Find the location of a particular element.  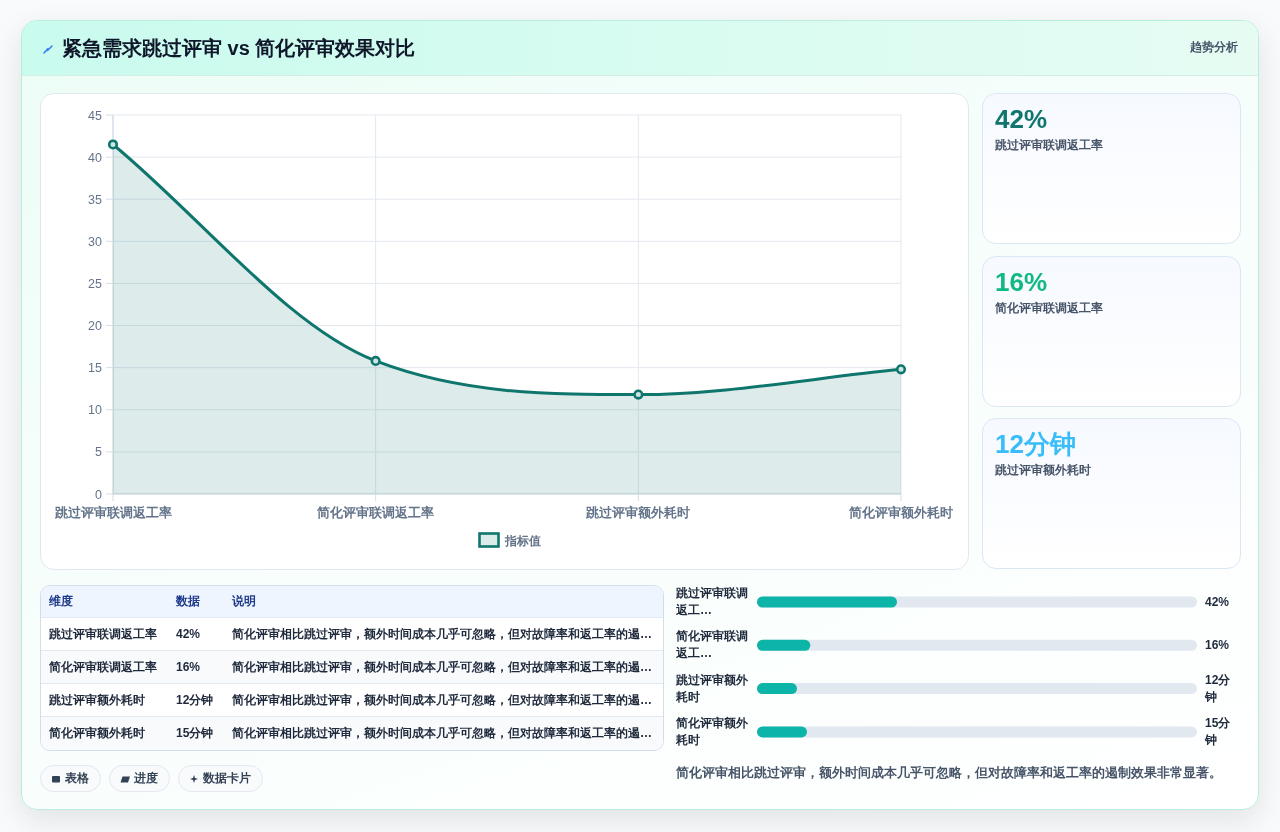

data-label: 12分钟 is located at coordinates (1218, 688).